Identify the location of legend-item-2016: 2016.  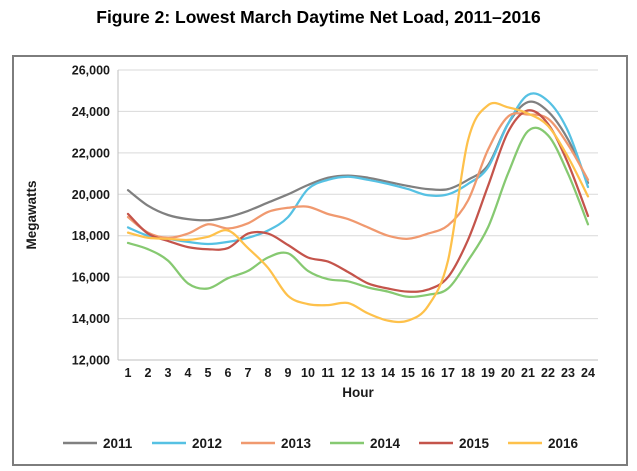
(543, 443).